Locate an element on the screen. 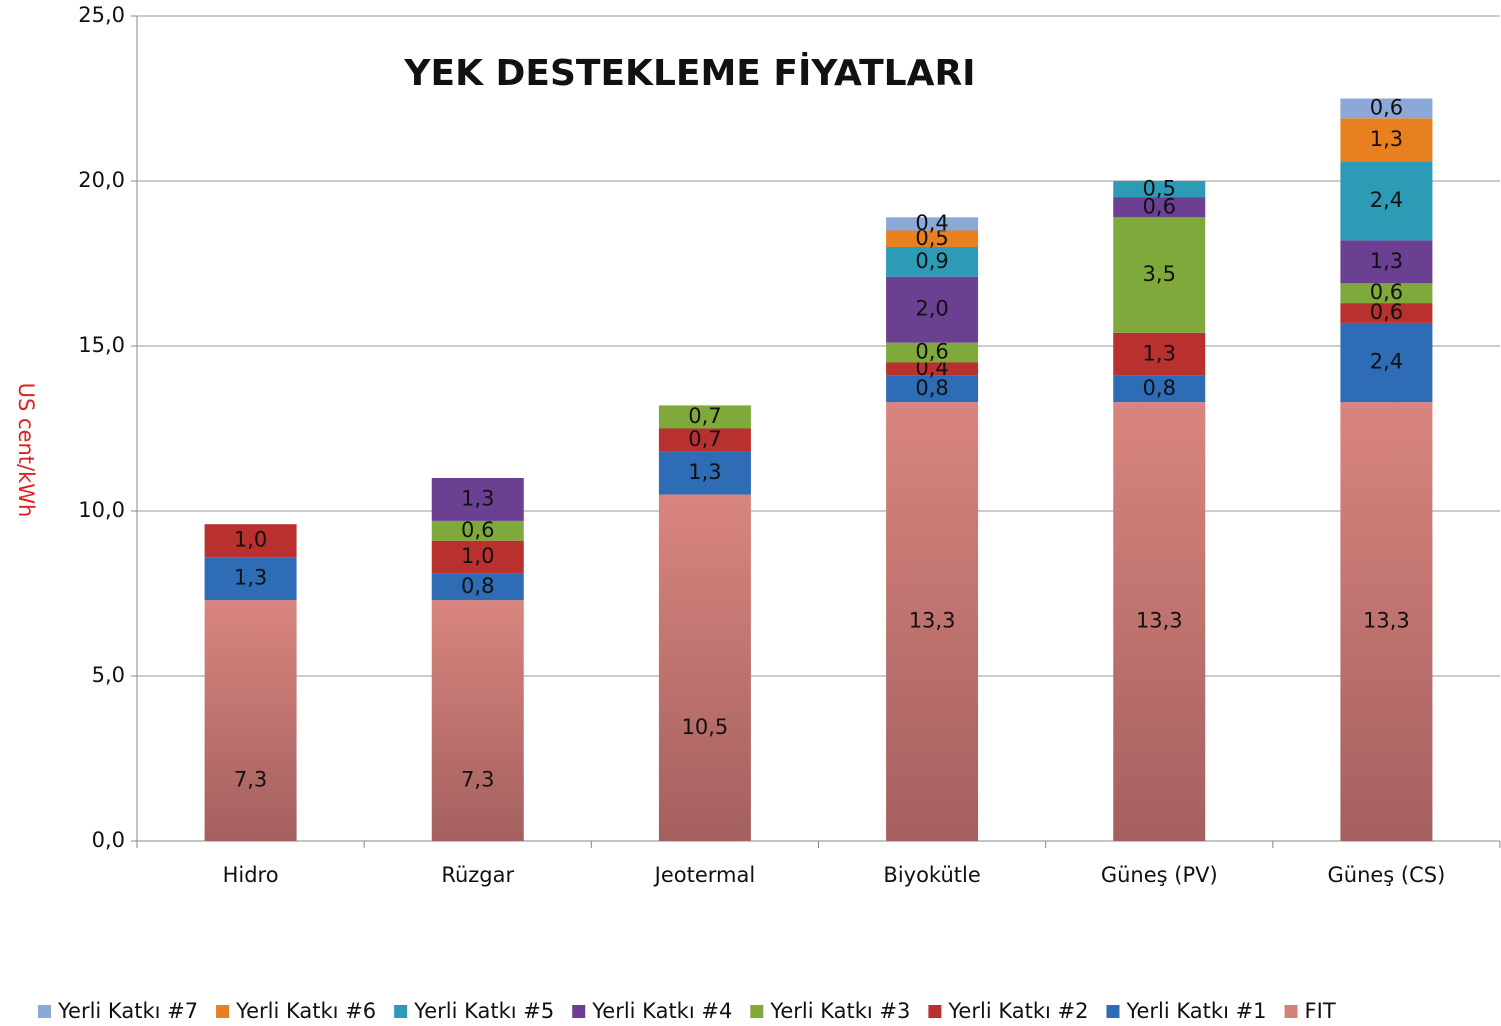 Image resolution: width=1501 pixels, height=1026 pixels. chart-title: YEK DESTEKLEME FİYATLARI is located at coordinates (689, 73).